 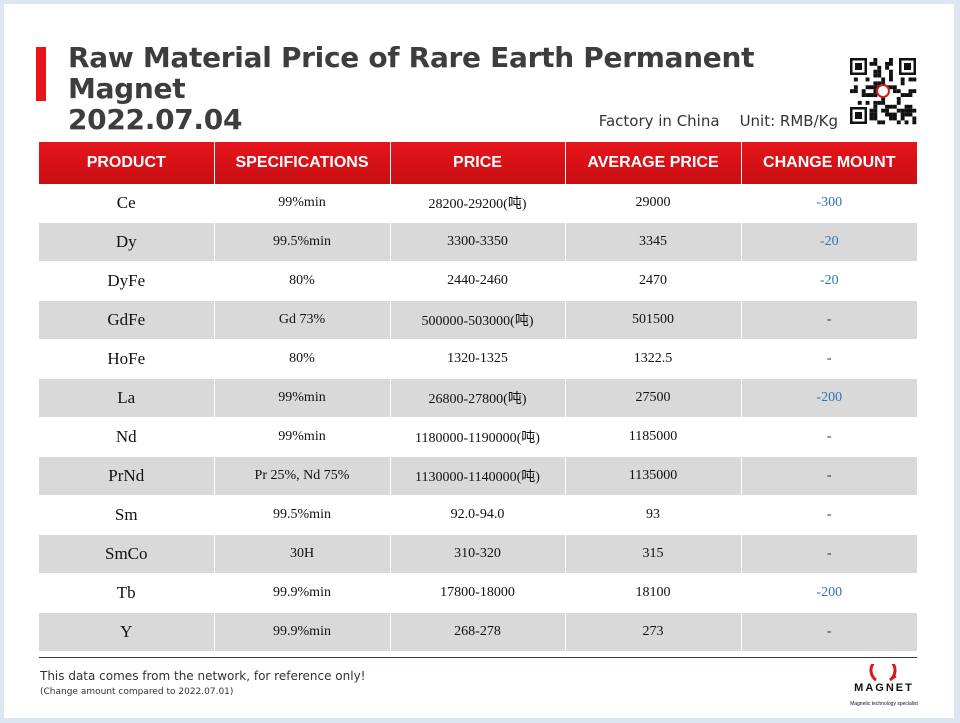 I want to click on comparison-note: (Change amount compared to 2022.07.01), so click(x=137, y=692).